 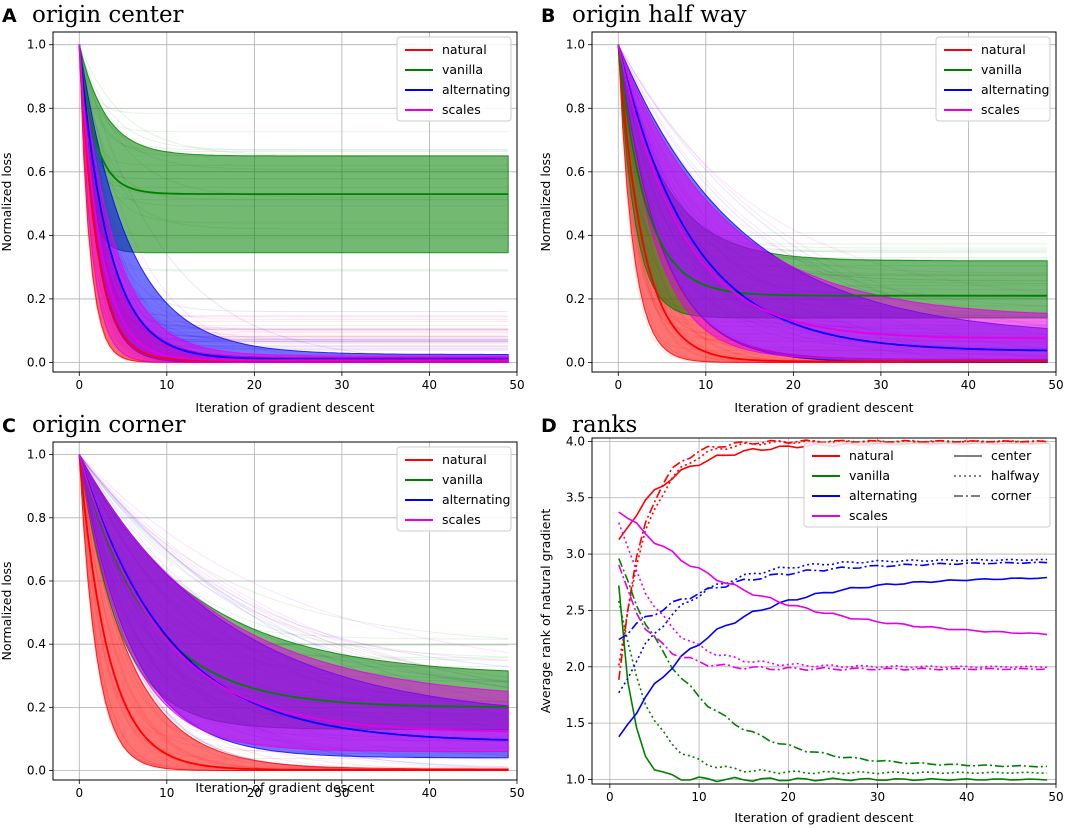 I want to click on legend-style-label-halfway: halfway, so click(x=1015, y=475).